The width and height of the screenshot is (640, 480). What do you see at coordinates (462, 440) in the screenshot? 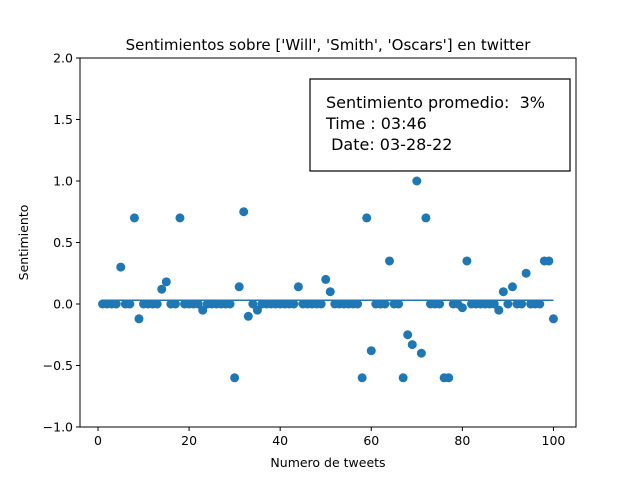
I see `x-tick-label: 80` at bounding box center [462, 440].